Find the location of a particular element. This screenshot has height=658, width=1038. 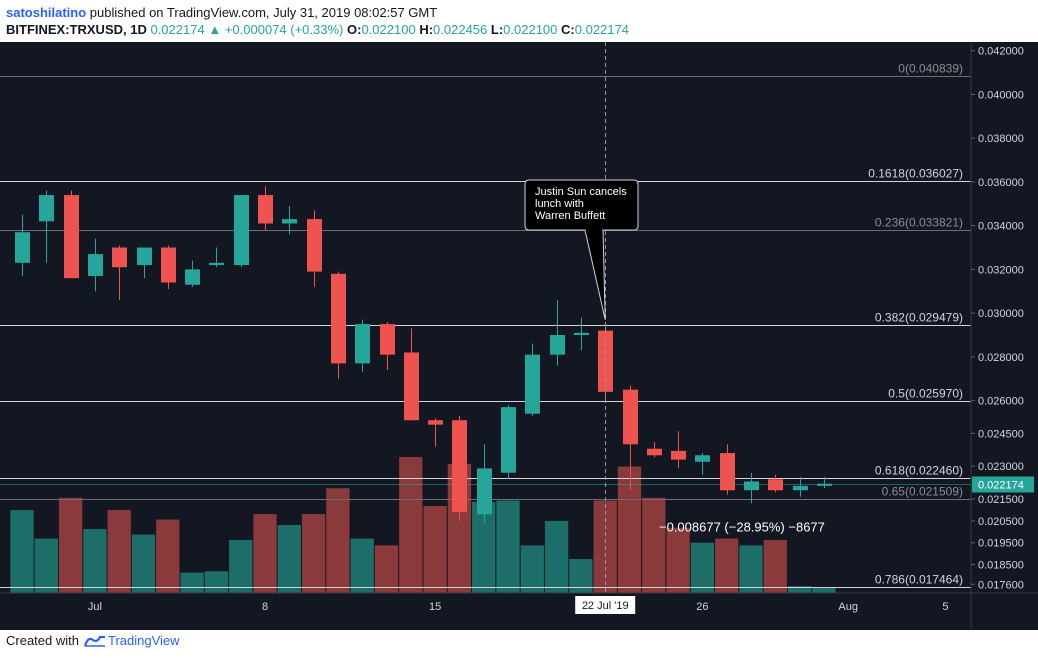

chart-footer: Created with TradingView is located at coordinates (519, 644).